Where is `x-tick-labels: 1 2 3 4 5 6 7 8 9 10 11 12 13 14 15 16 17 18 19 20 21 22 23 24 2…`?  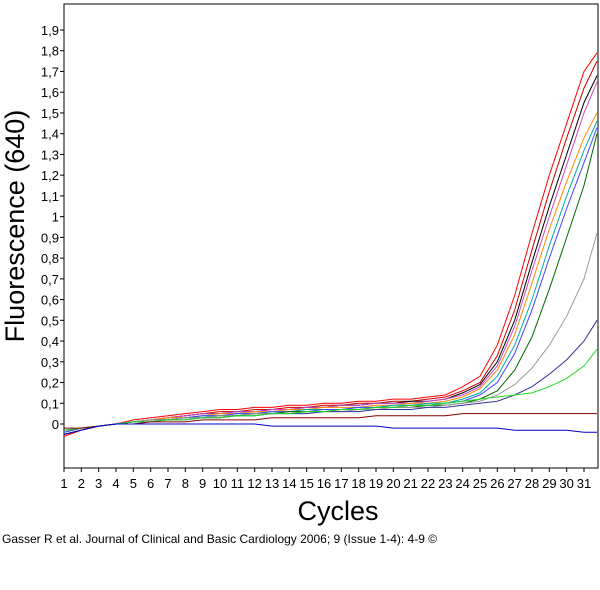 x-tick-labels: 1 2 3 4 5 6 7 8 9 10 11 12 13 14 15 16 17 18 19 20 21 22 23 24 2… is located at coordinates (325, 479).